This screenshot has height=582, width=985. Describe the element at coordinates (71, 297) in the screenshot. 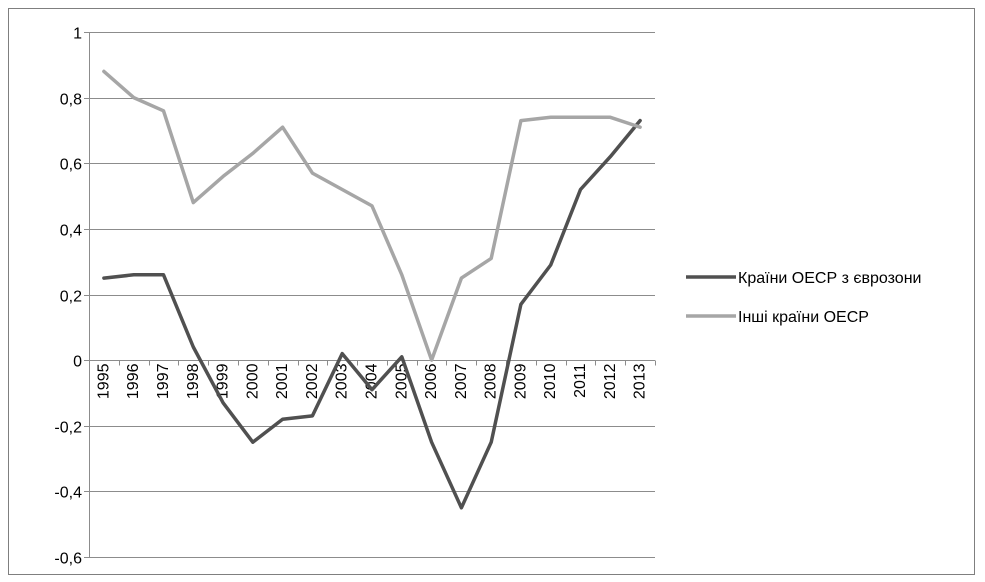

I see `y-tick-label: 0,2` at that location.